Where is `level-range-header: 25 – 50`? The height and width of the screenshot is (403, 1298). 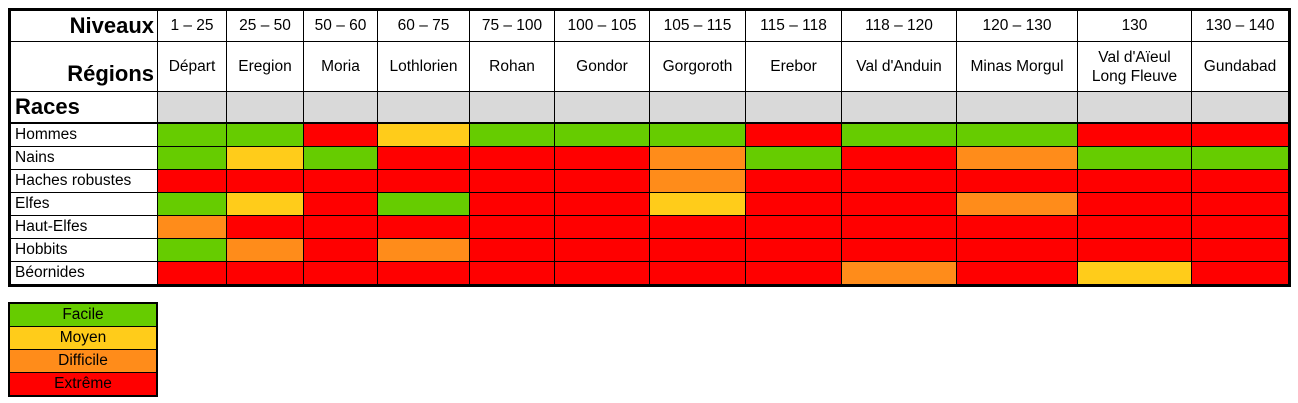
level-range-header: 25 – 50 is located at coordinates (265, 25).